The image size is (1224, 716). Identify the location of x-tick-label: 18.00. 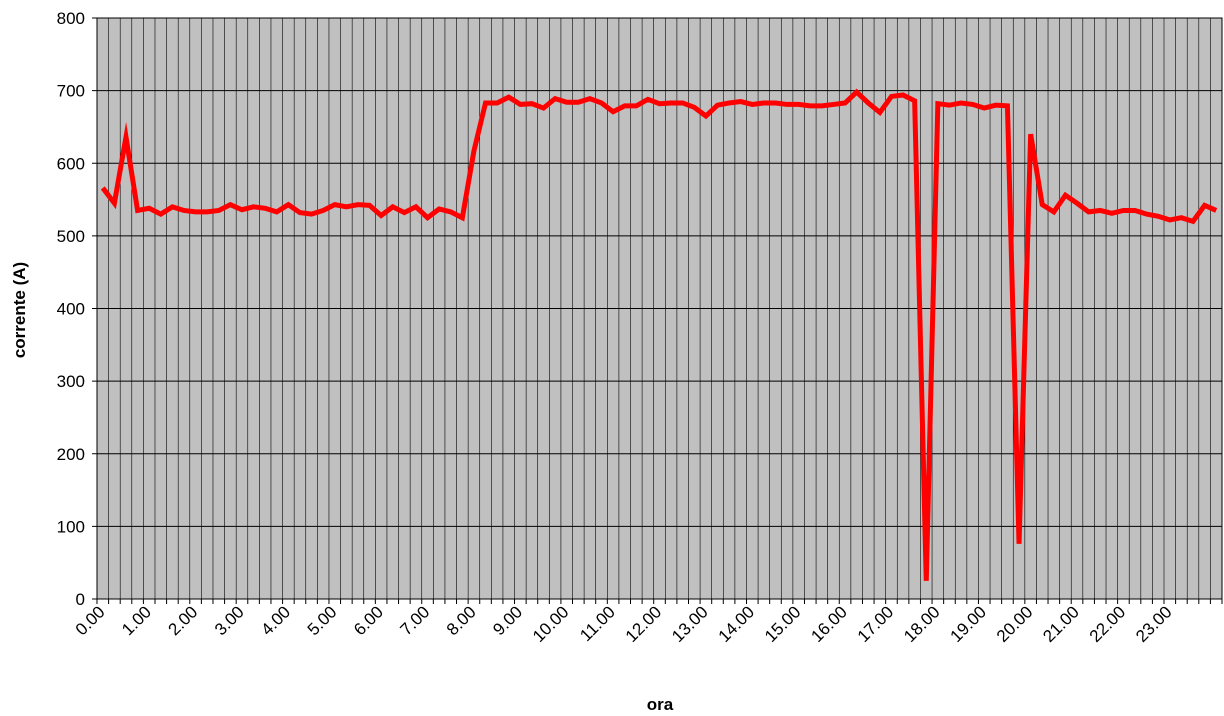
(922, 624).